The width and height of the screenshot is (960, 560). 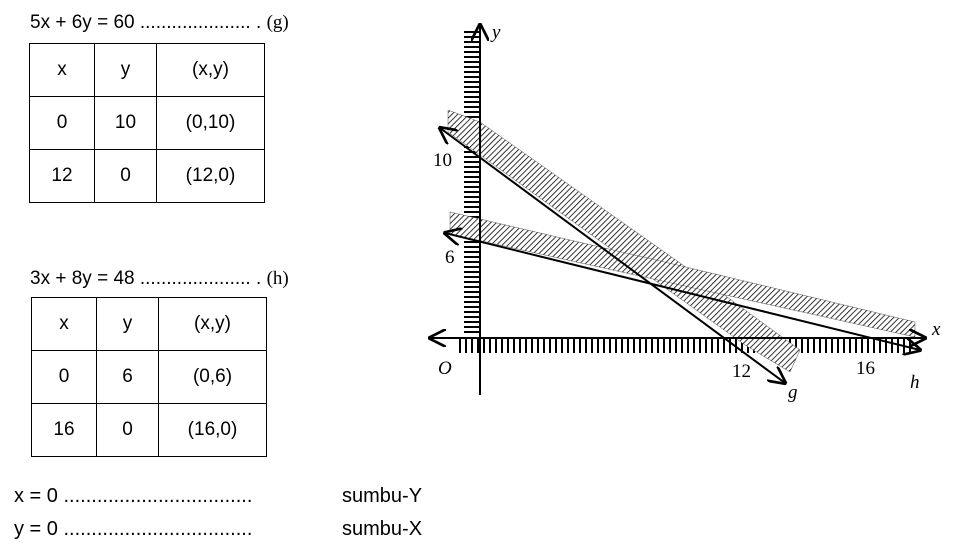 I want to click on cell: 12, so click(x=62, y=176).